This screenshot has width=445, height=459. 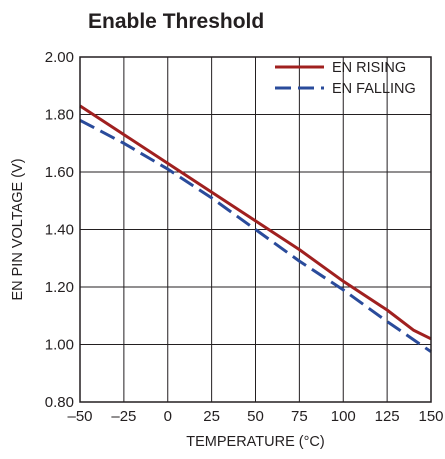 What do you see at coordinates (59, 115) in the screenshot?
I see `y-tick-label: 1.80` at bounding box center [59, 115].